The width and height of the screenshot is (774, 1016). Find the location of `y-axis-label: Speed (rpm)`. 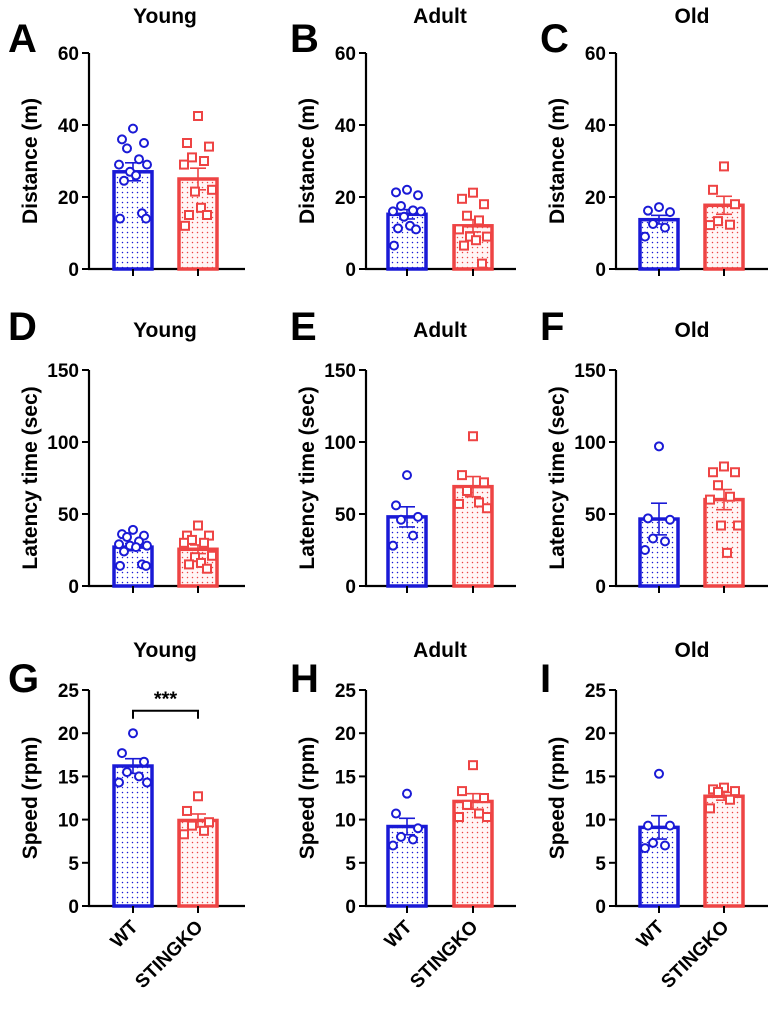

y-axis-label: Speed (rpm) is located at coordinates (307, 798).